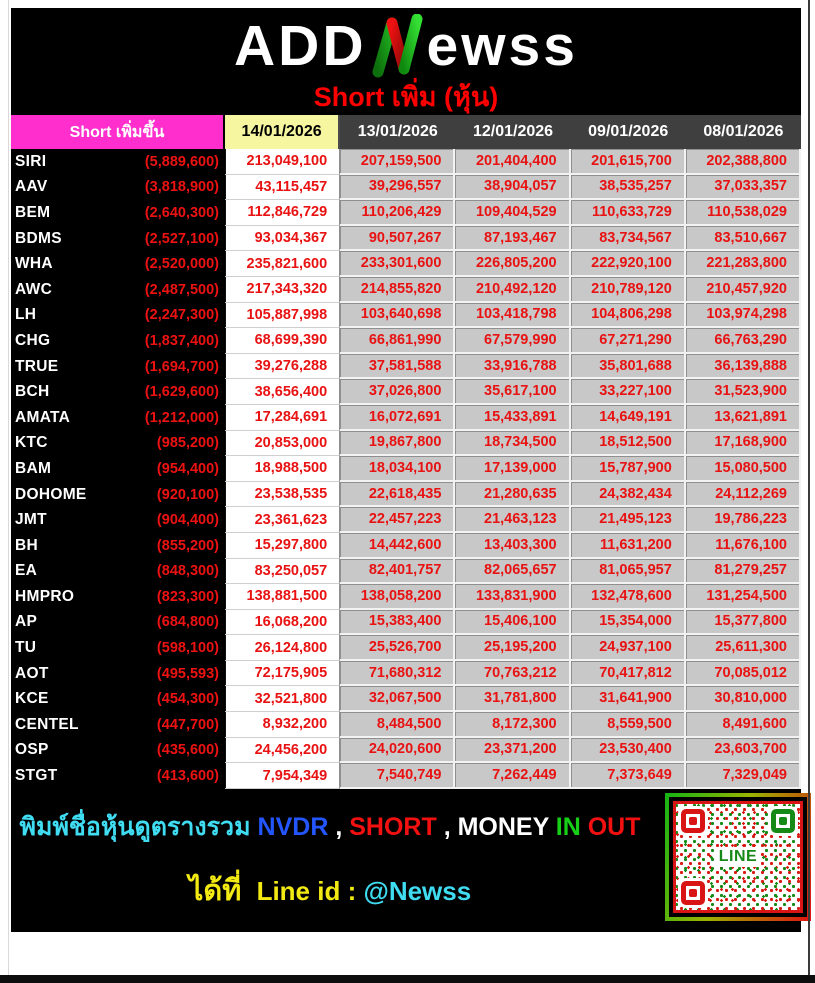 The width and height of the screenshot is (815, 983). Describe the element at coordinates (743, 392) in the screenshot. I see `value-cell: 31,523,900` at that location.